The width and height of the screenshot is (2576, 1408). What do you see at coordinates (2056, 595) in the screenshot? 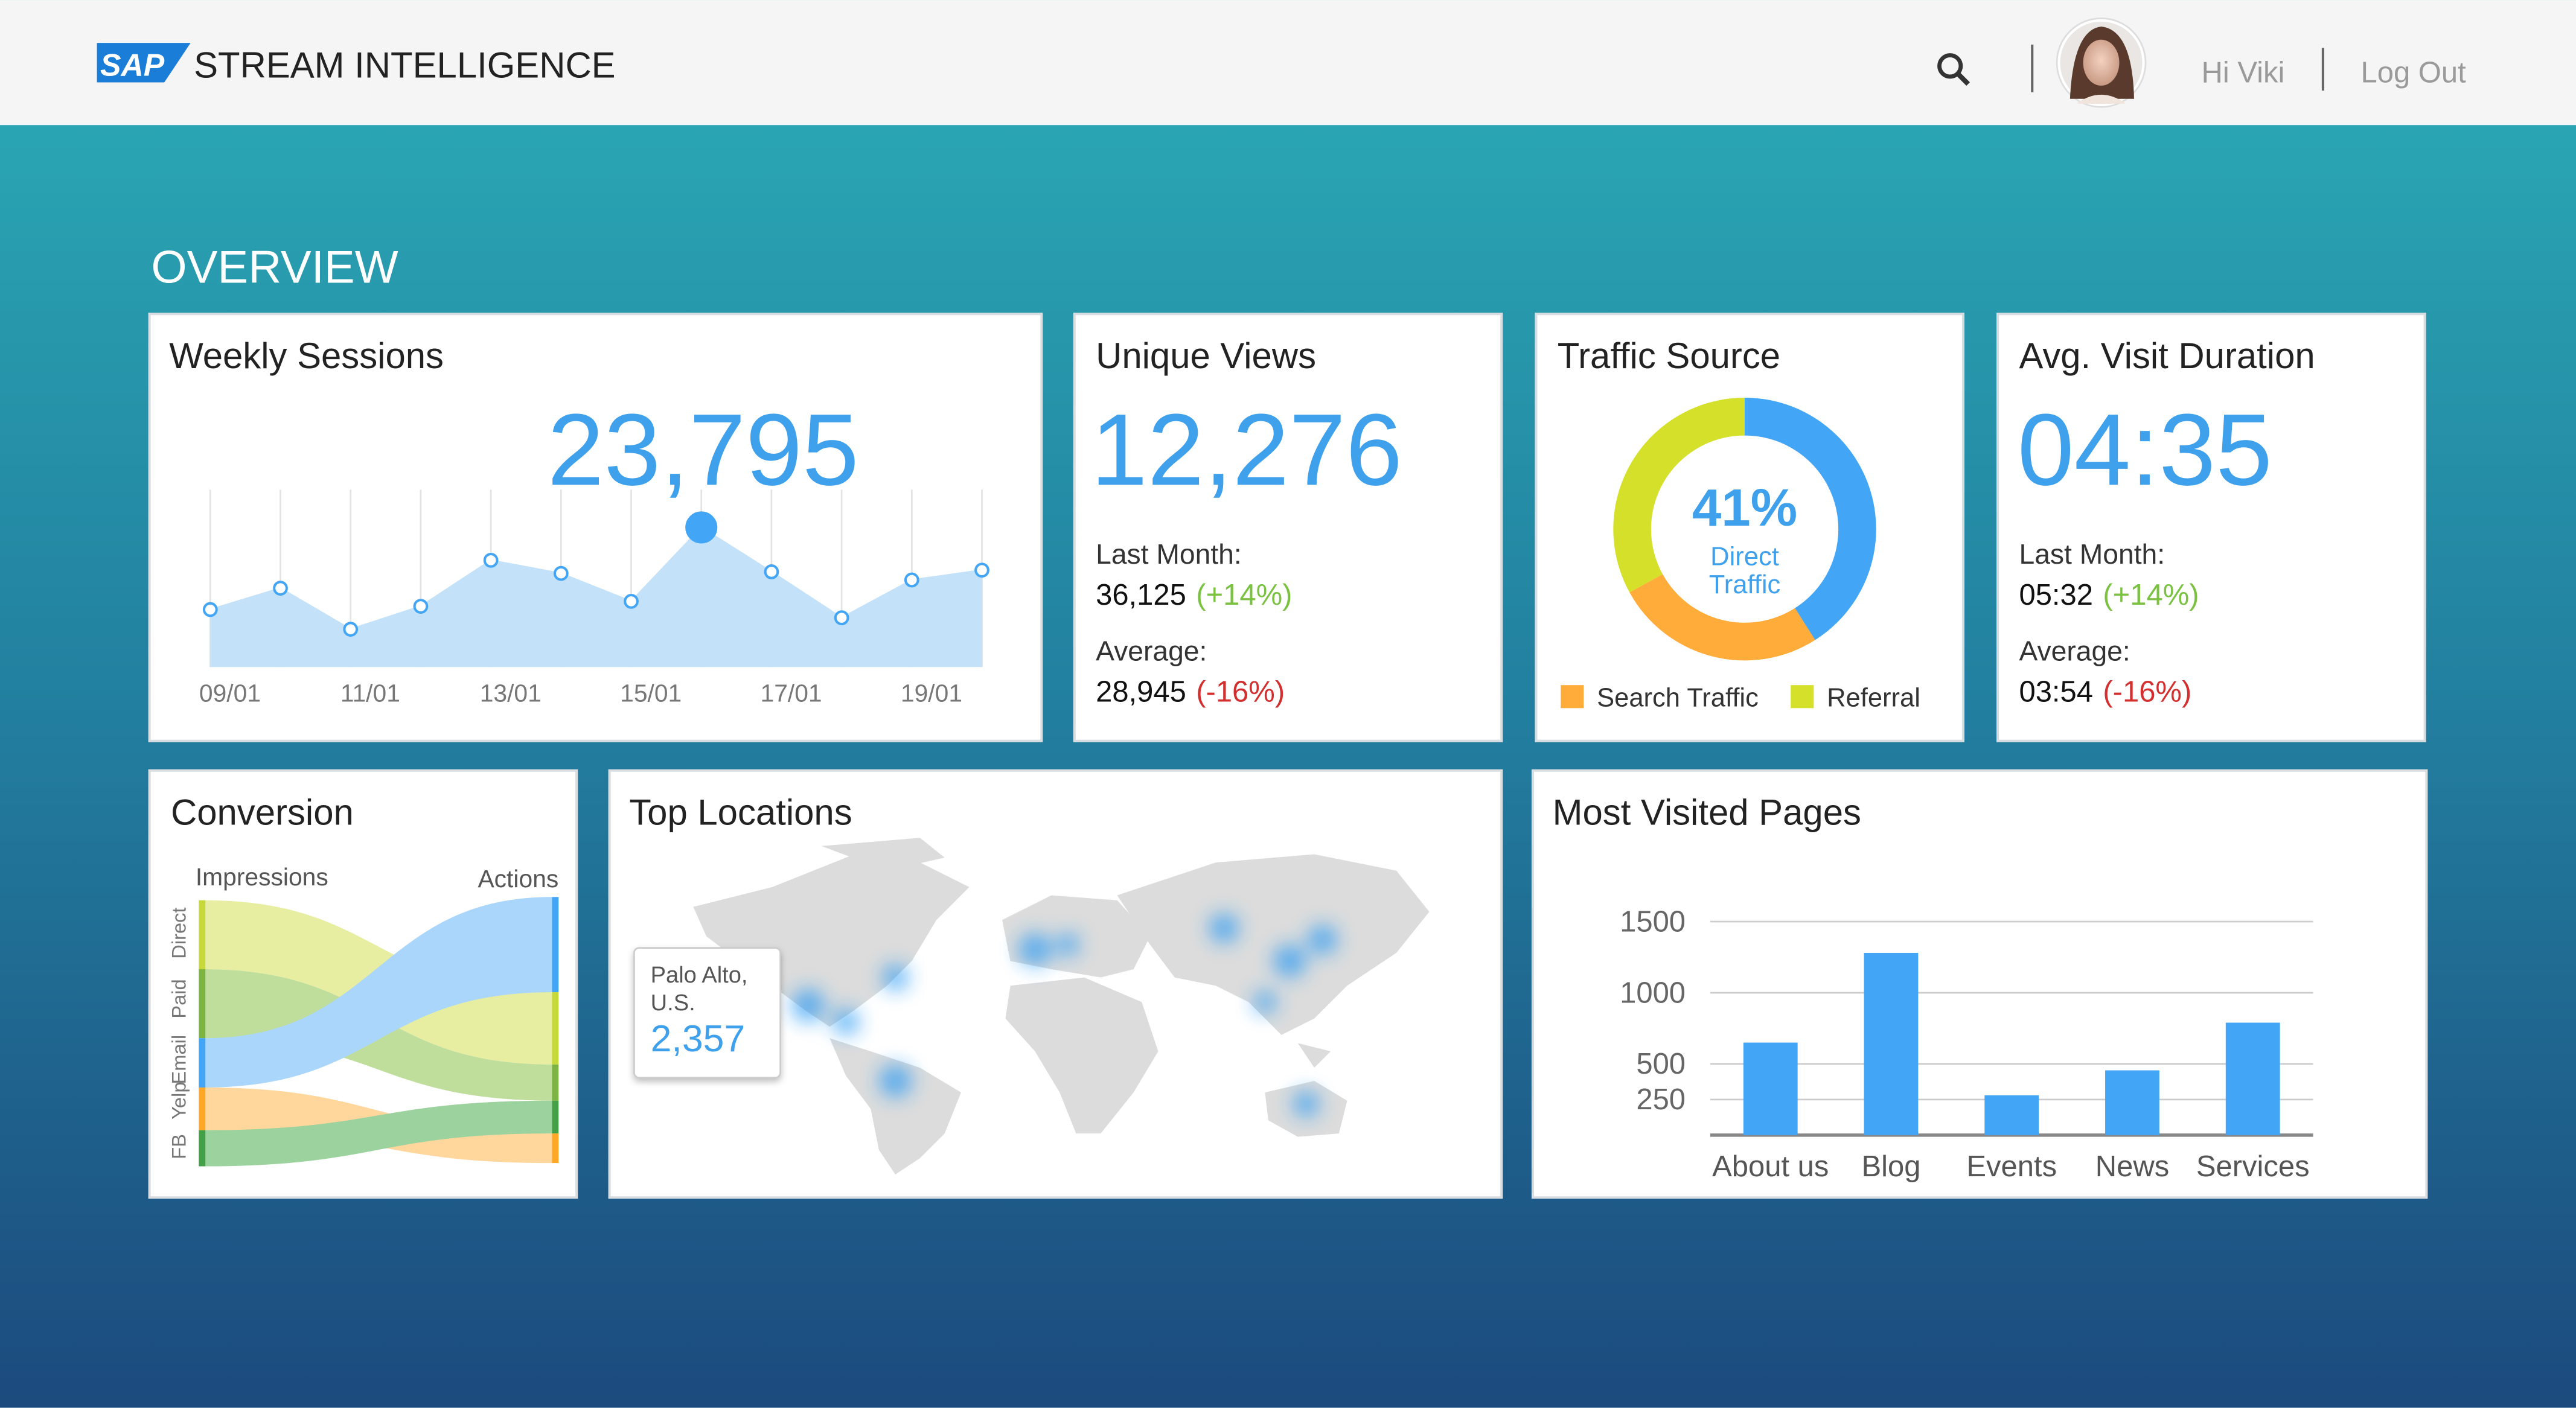
I see `stat-value: 05:32` at bounding box center [2056, 595].